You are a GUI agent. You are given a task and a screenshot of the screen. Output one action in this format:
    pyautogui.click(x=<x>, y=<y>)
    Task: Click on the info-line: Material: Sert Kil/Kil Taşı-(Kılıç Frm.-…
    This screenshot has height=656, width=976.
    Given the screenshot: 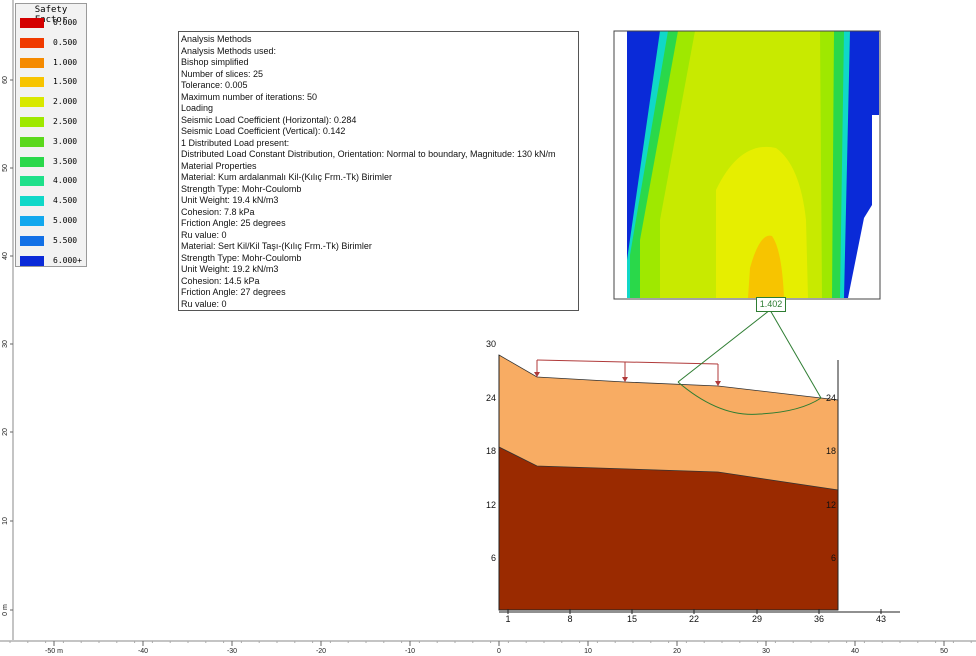 What is the action you would take?
    pyautogui.click(x=276, y=246)
    